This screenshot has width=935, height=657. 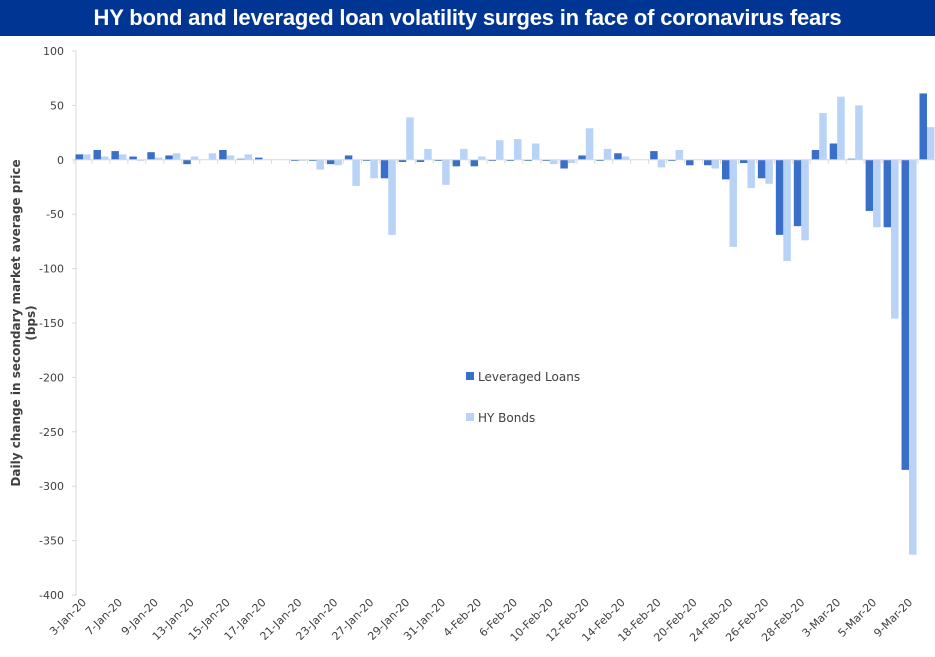 What do you see at coordinates (529, 377) in the screenshot?
I see `legend-label-leveraged-loans: Leveraged Loans` at bounding box center [529, 377].